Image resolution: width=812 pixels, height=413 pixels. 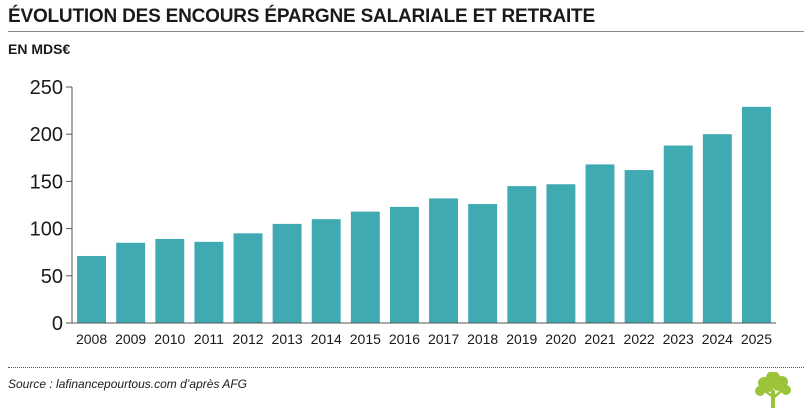 I want to click on x-tick-label: 2015, so click(x=365, y=339).